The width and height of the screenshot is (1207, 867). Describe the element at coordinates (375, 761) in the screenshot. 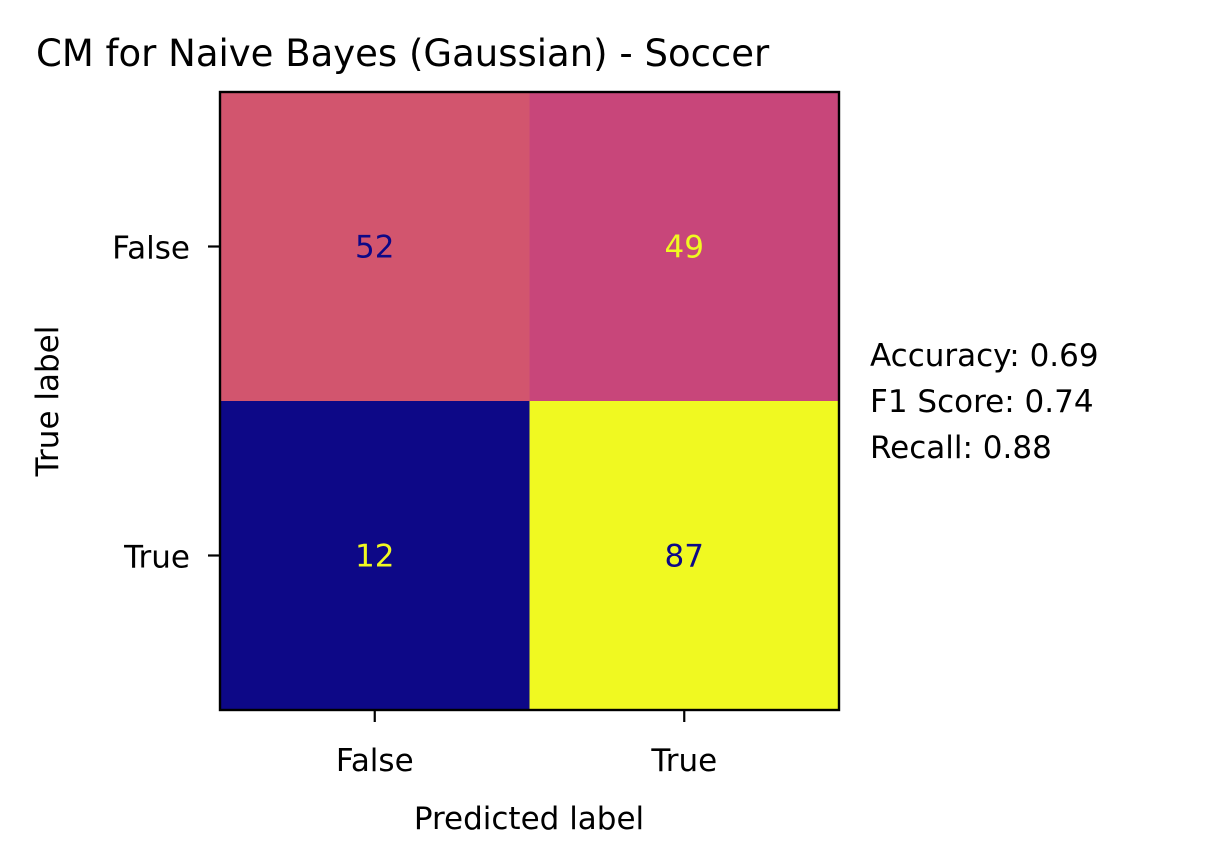

I see `x-tick-label-0: False` at that location.